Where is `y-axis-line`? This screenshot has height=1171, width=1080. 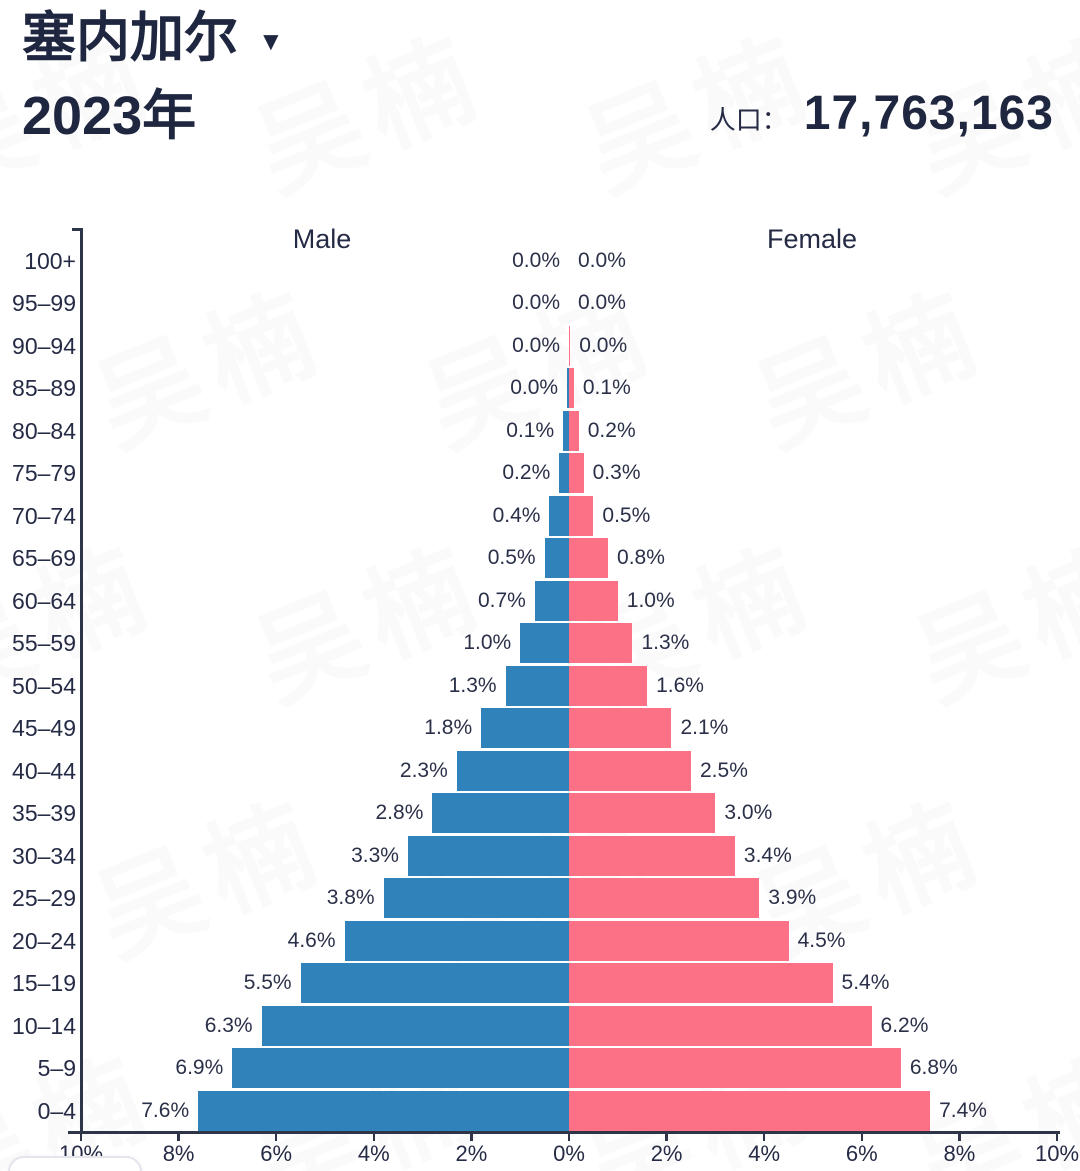
y-axis-line is located at coordinates (81, 680).